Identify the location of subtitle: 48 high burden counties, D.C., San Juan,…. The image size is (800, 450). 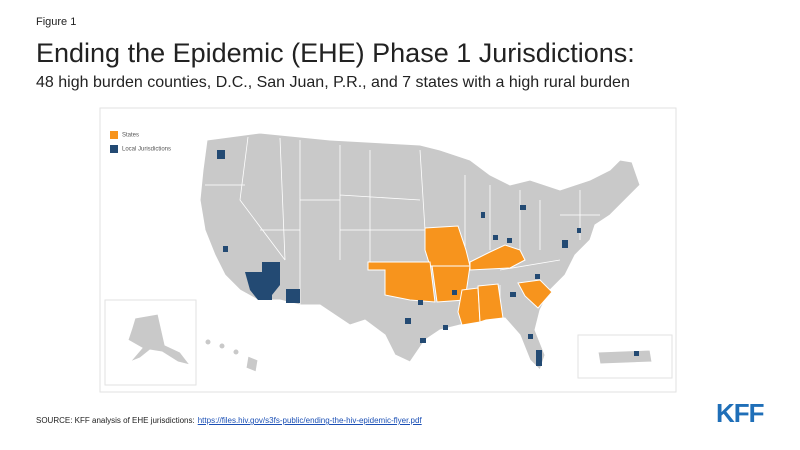
(333, 82).